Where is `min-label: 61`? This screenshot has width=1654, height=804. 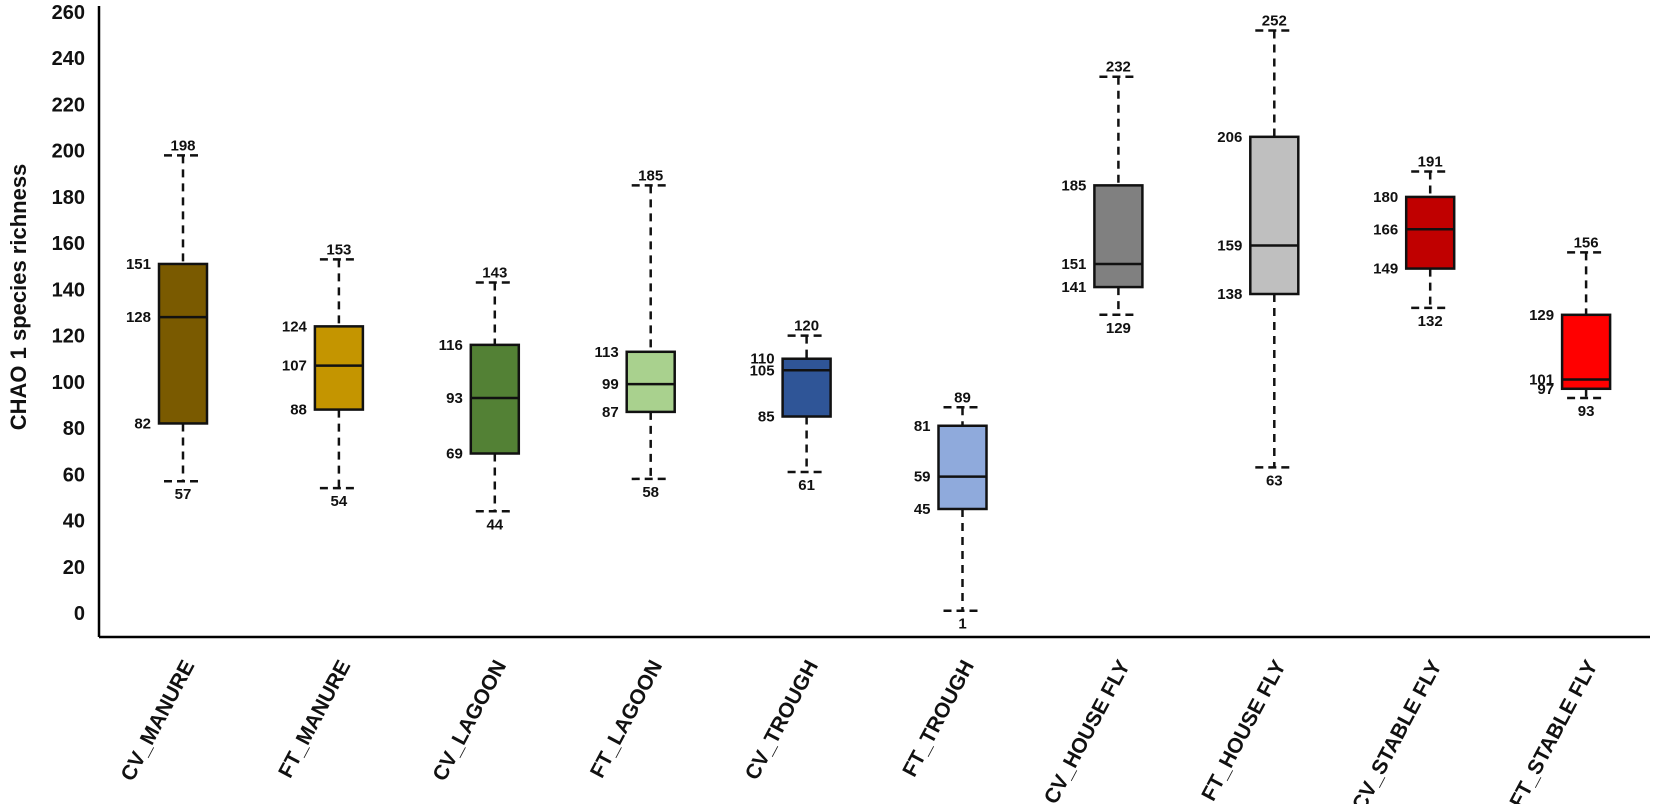
min-label: 61 is located at coordinates (806, 485).